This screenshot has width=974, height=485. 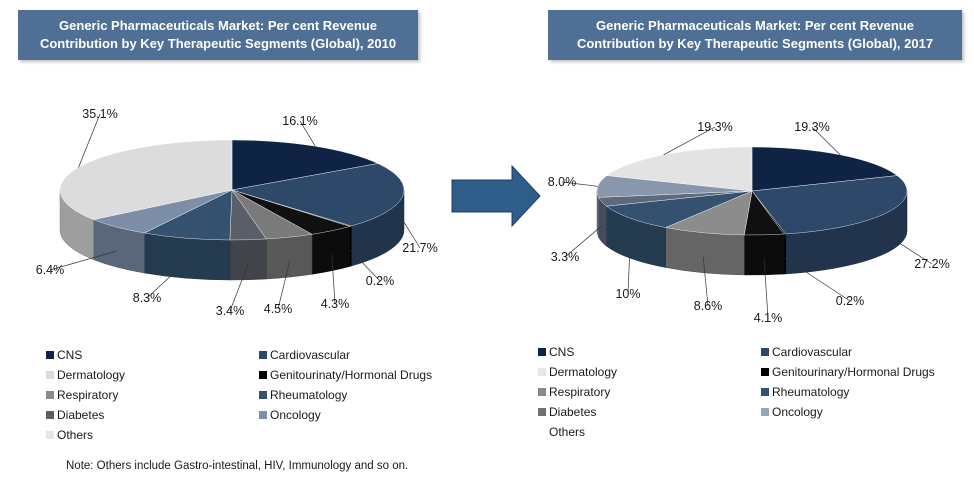 I want to click on value-label-cns: 16.1%, so click(x=299, y=121).